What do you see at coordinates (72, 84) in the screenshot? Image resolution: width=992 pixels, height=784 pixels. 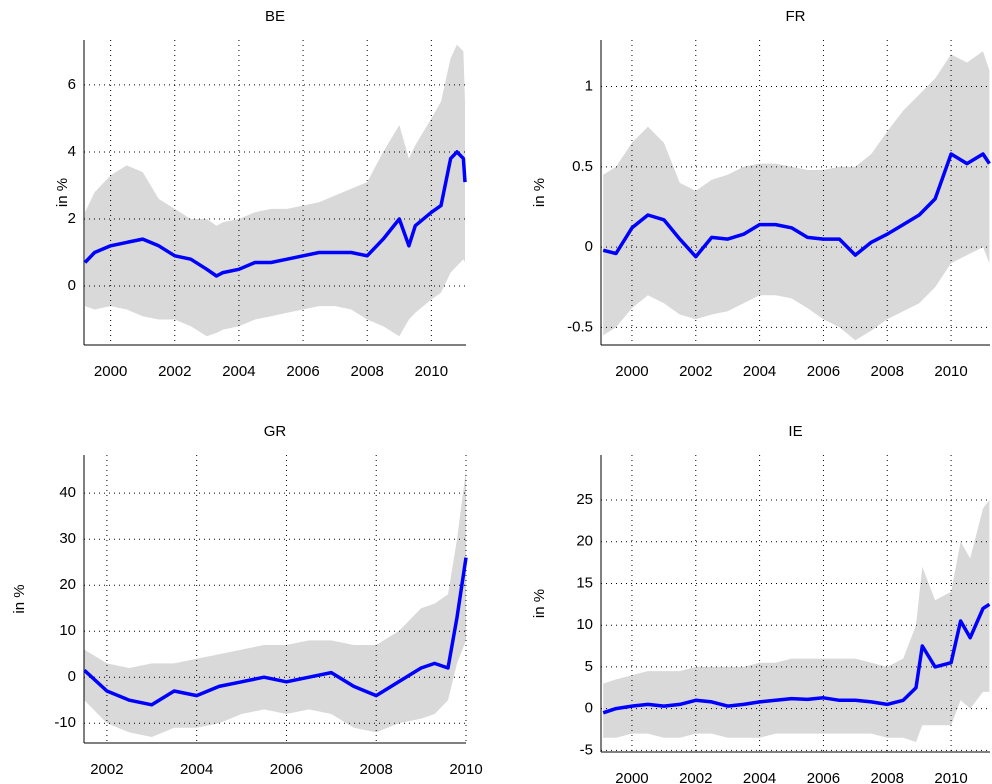 I see `y-tick-label: 6` at bounding box center [72, 84].